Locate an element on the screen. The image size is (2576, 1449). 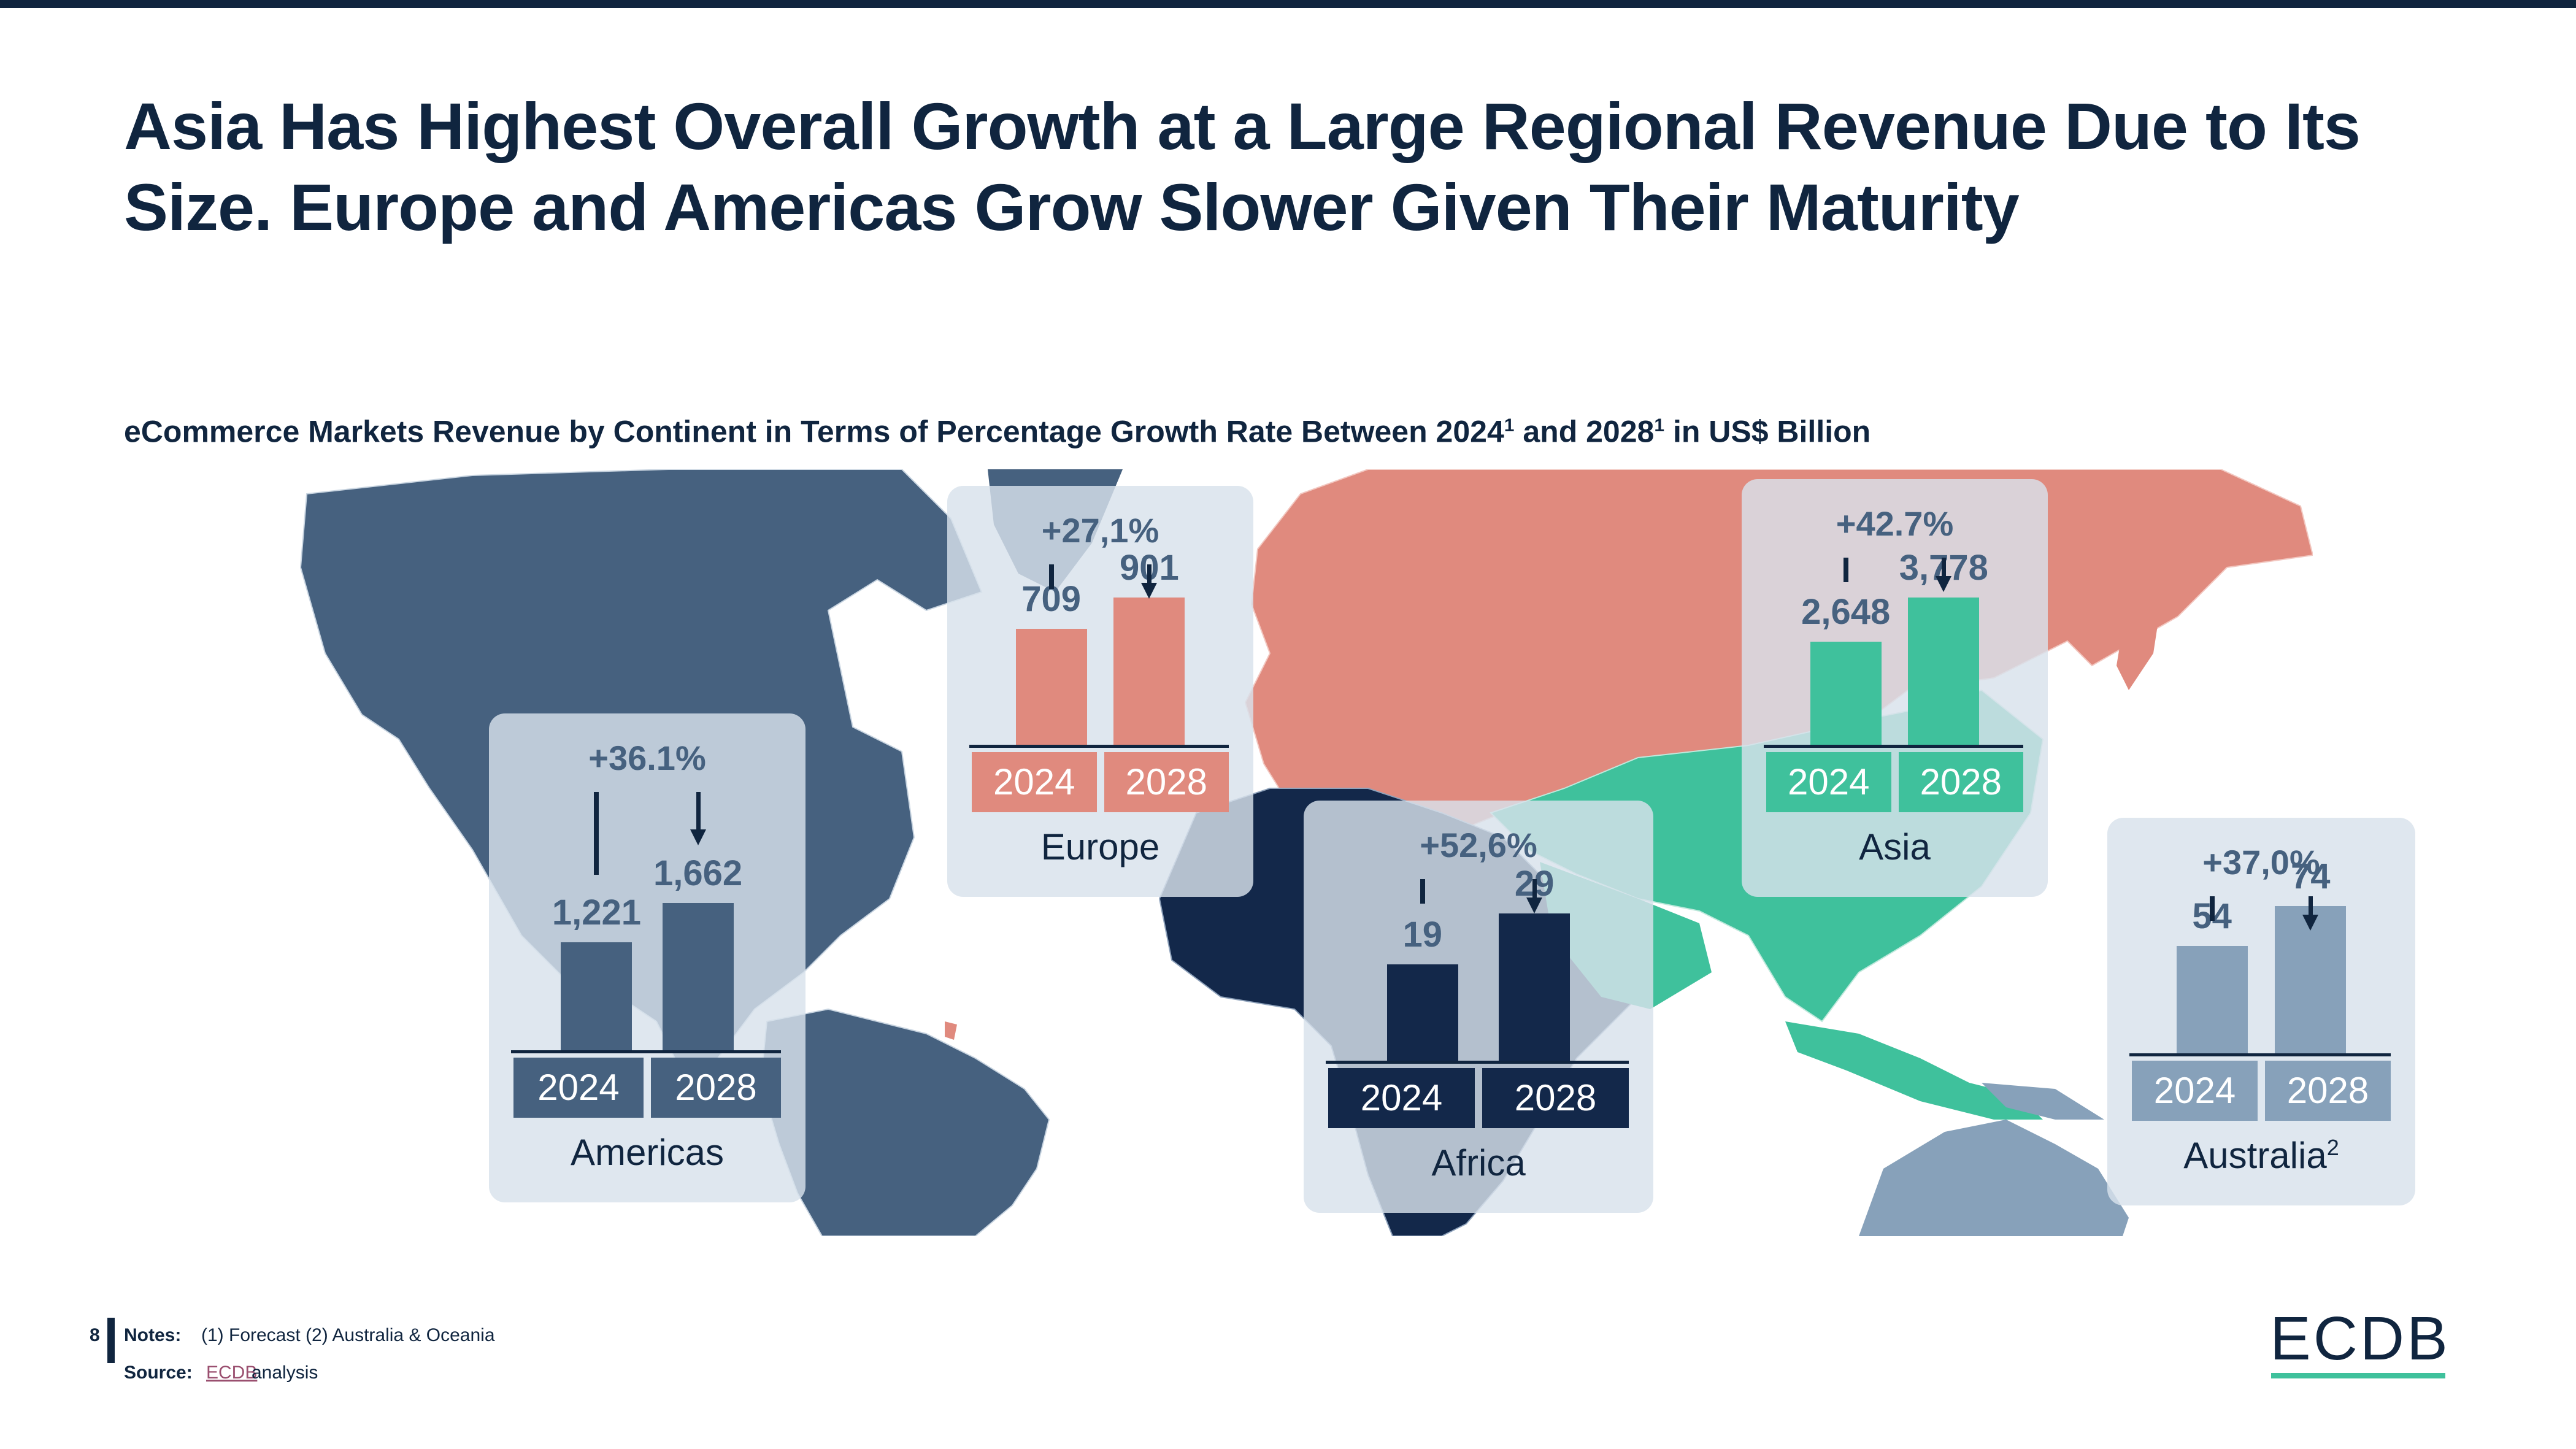
source-link: ECDB is located at coordinates (232, 1373).